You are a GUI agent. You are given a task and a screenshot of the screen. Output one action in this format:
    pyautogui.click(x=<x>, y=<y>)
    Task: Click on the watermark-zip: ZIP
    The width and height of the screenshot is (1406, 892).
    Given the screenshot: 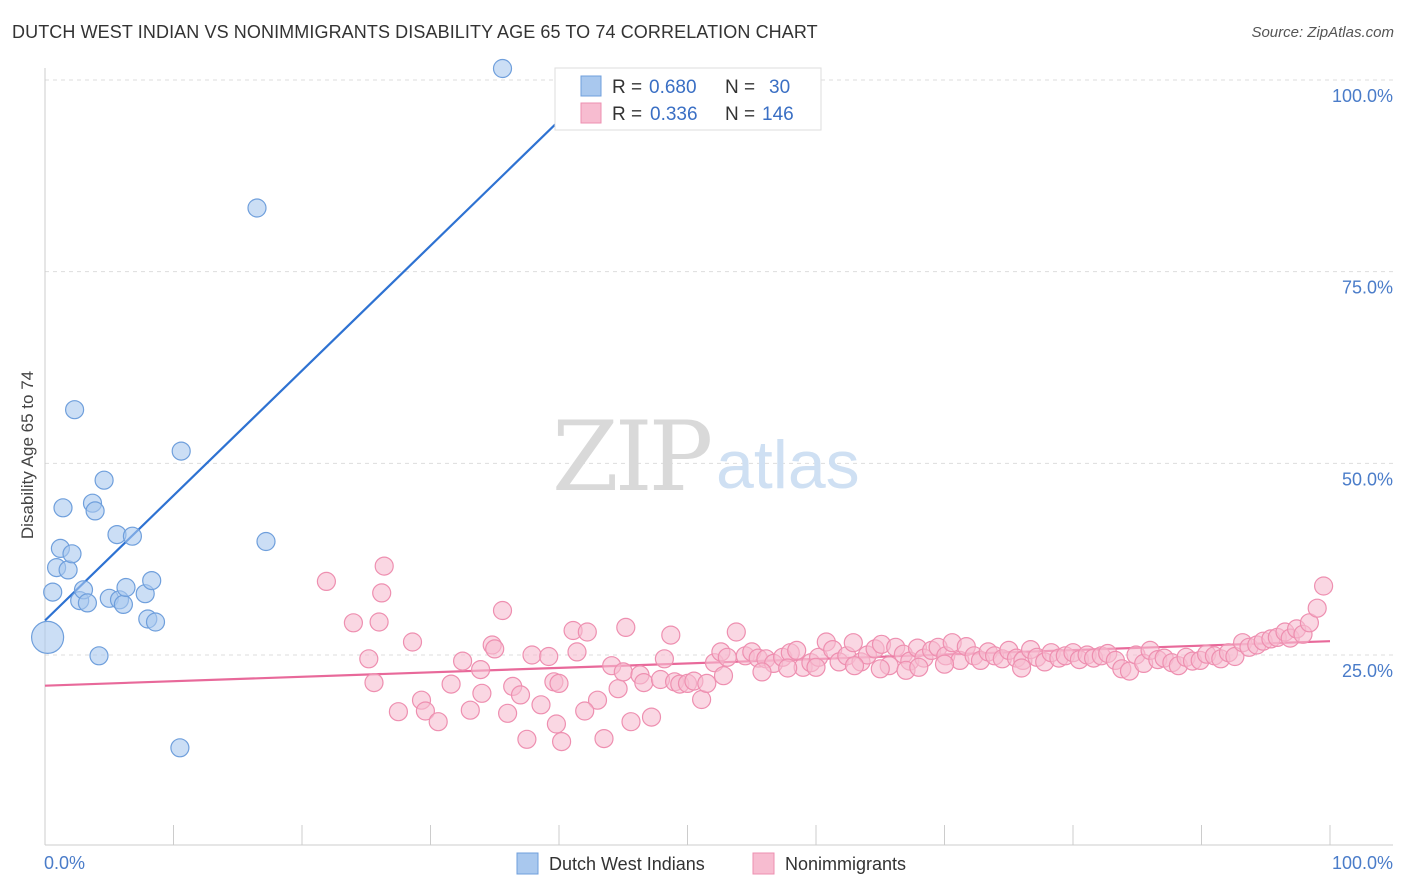 What is the action you would take?
    pyautogui.click(x=631, y=457)
    